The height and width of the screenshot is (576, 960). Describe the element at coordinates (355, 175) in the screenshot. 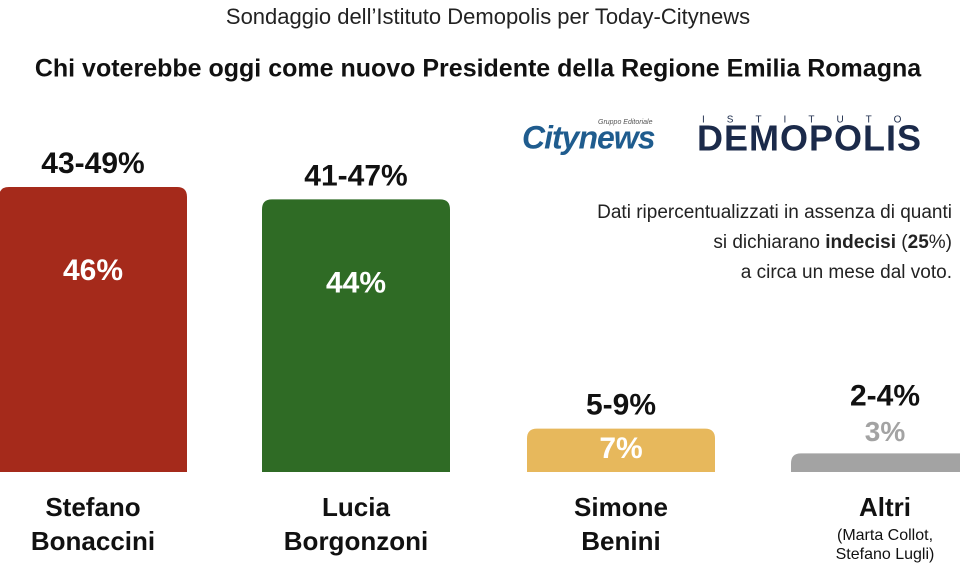

I see `range-label: 41-47%` at that location.